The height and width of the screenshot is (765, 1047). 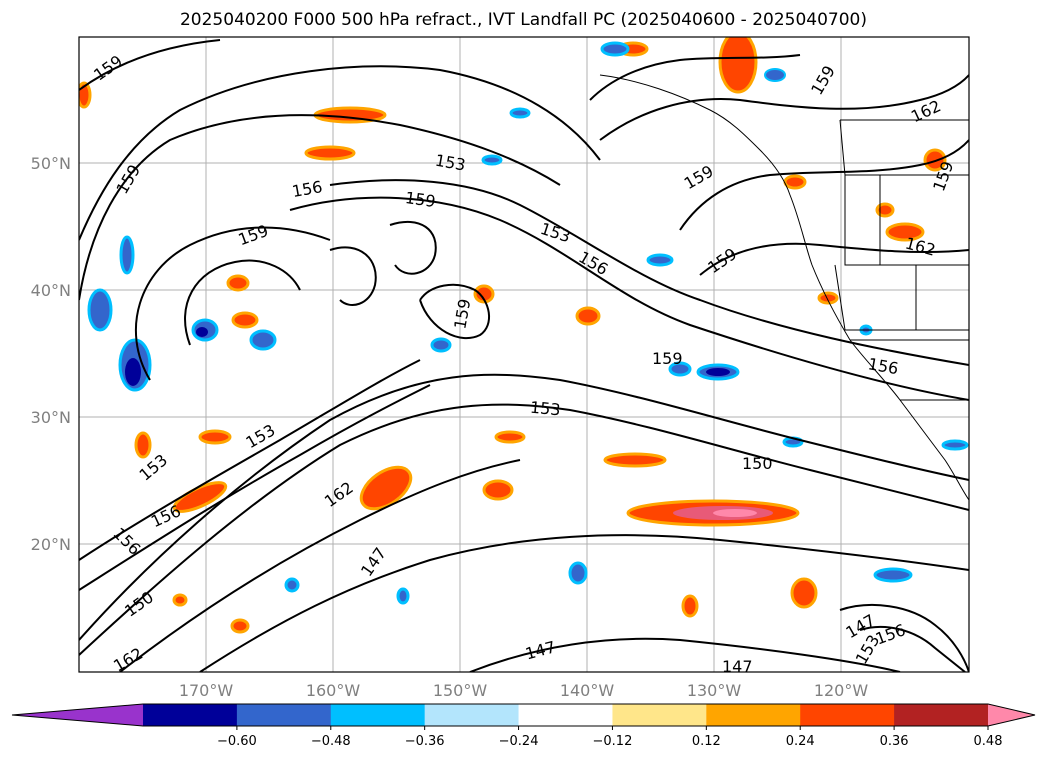 I want to click on colorbar-tick-label: −0.36, so click(x=425, y=741).